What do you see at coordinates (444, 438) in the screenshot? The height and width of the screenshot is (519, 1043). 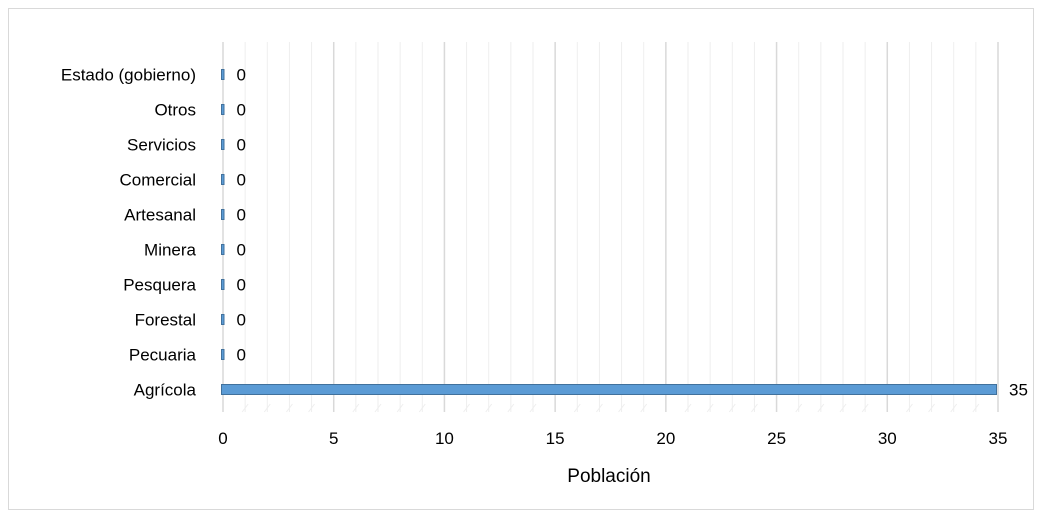 I see `x-tick-label: 10` at bounding box center [444, 438].